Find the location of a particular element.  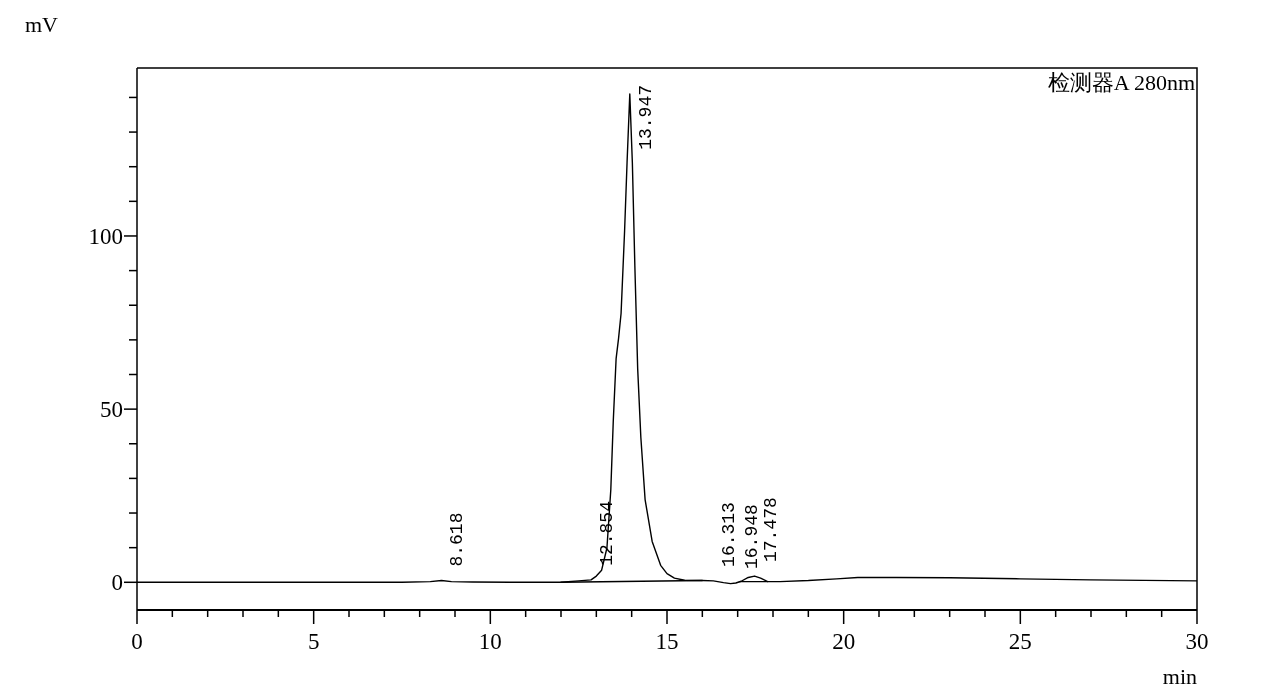

x-tick-label: 10 is located at coordinates (490, 641).